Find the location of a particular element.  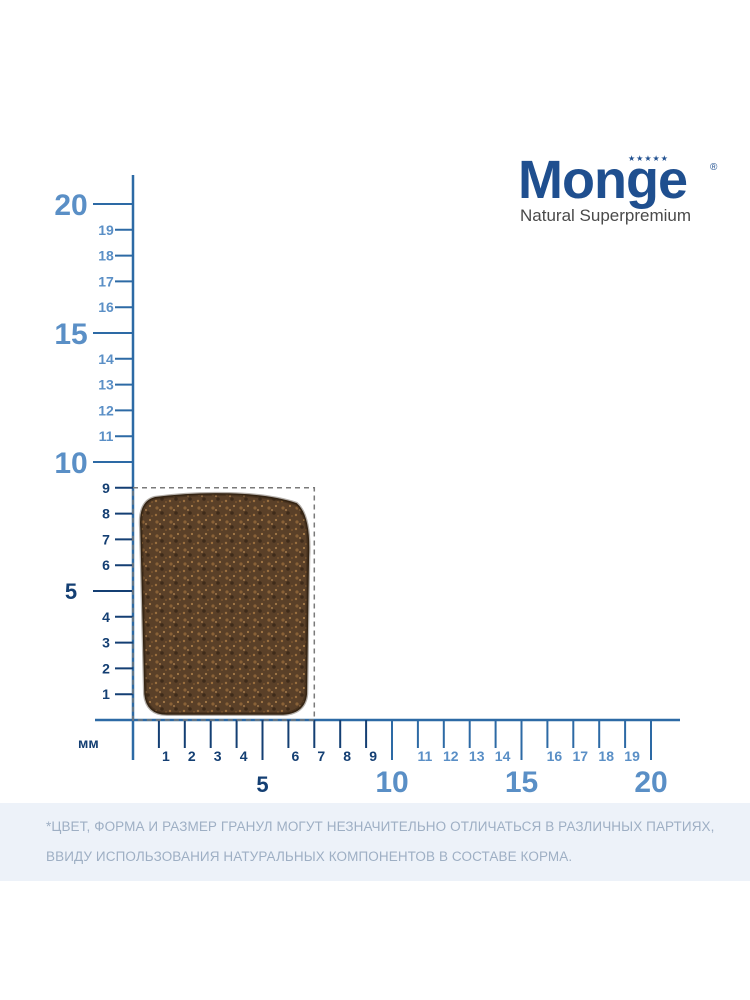

vertical-minor-label: 18 is located at coordinates (106, 256).